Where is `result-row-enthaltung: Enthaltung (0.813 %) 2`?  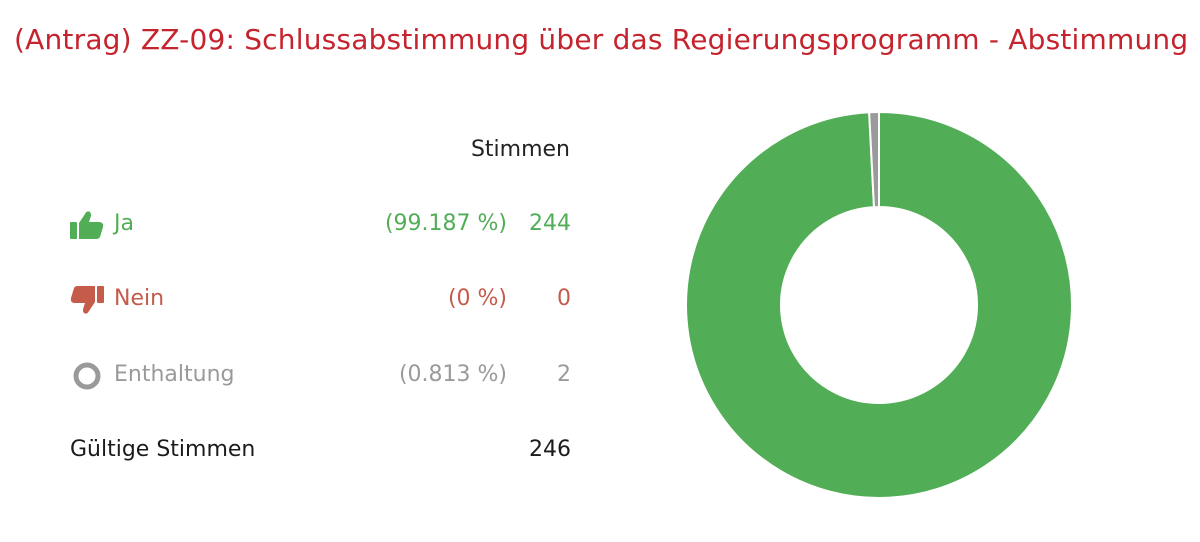 result-row-enthaltung: Enthaltung (0.813 %) 2 is located at coordinates (320, 375).